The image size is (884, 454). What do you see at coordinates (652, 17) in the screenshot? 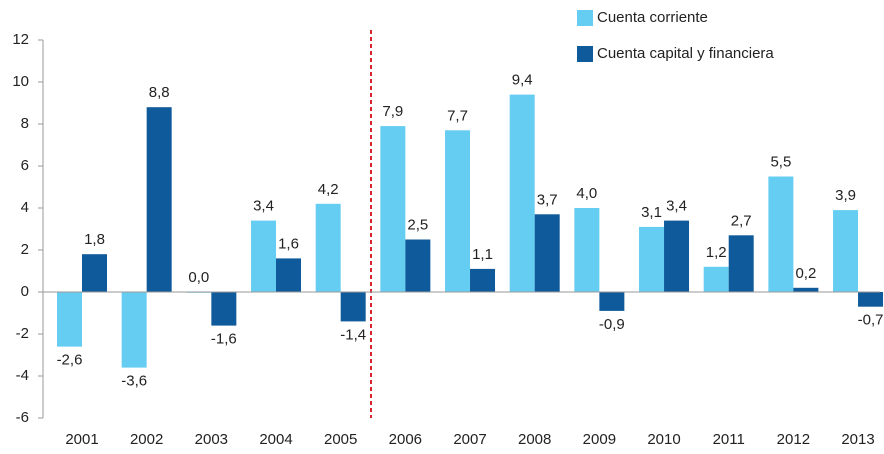
I see `legend-label: Cuenta corriente` at bounding box center [652, 17].